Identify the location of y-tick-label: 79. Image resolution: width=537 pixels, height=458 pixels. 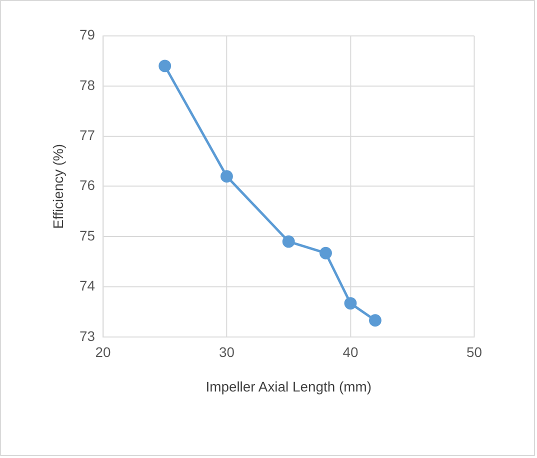
(88, 34).